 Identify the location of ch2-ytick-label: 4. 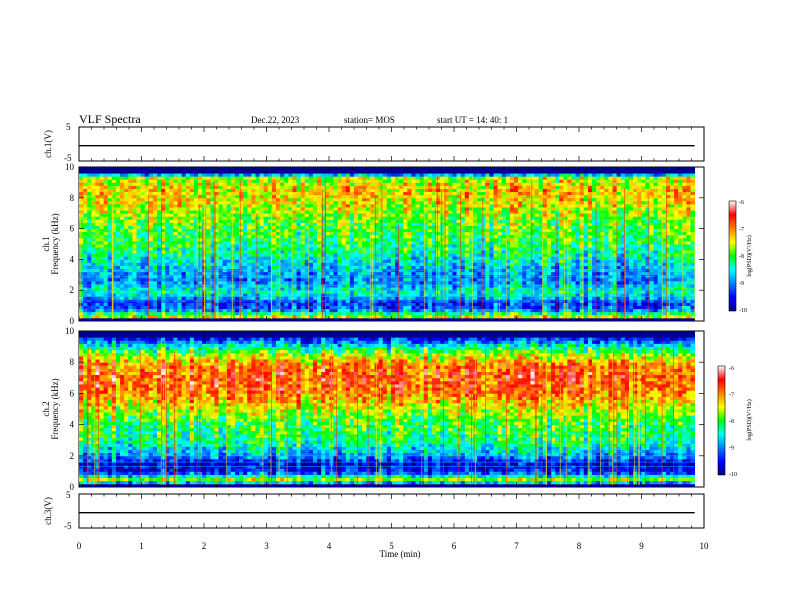
(72, 425).